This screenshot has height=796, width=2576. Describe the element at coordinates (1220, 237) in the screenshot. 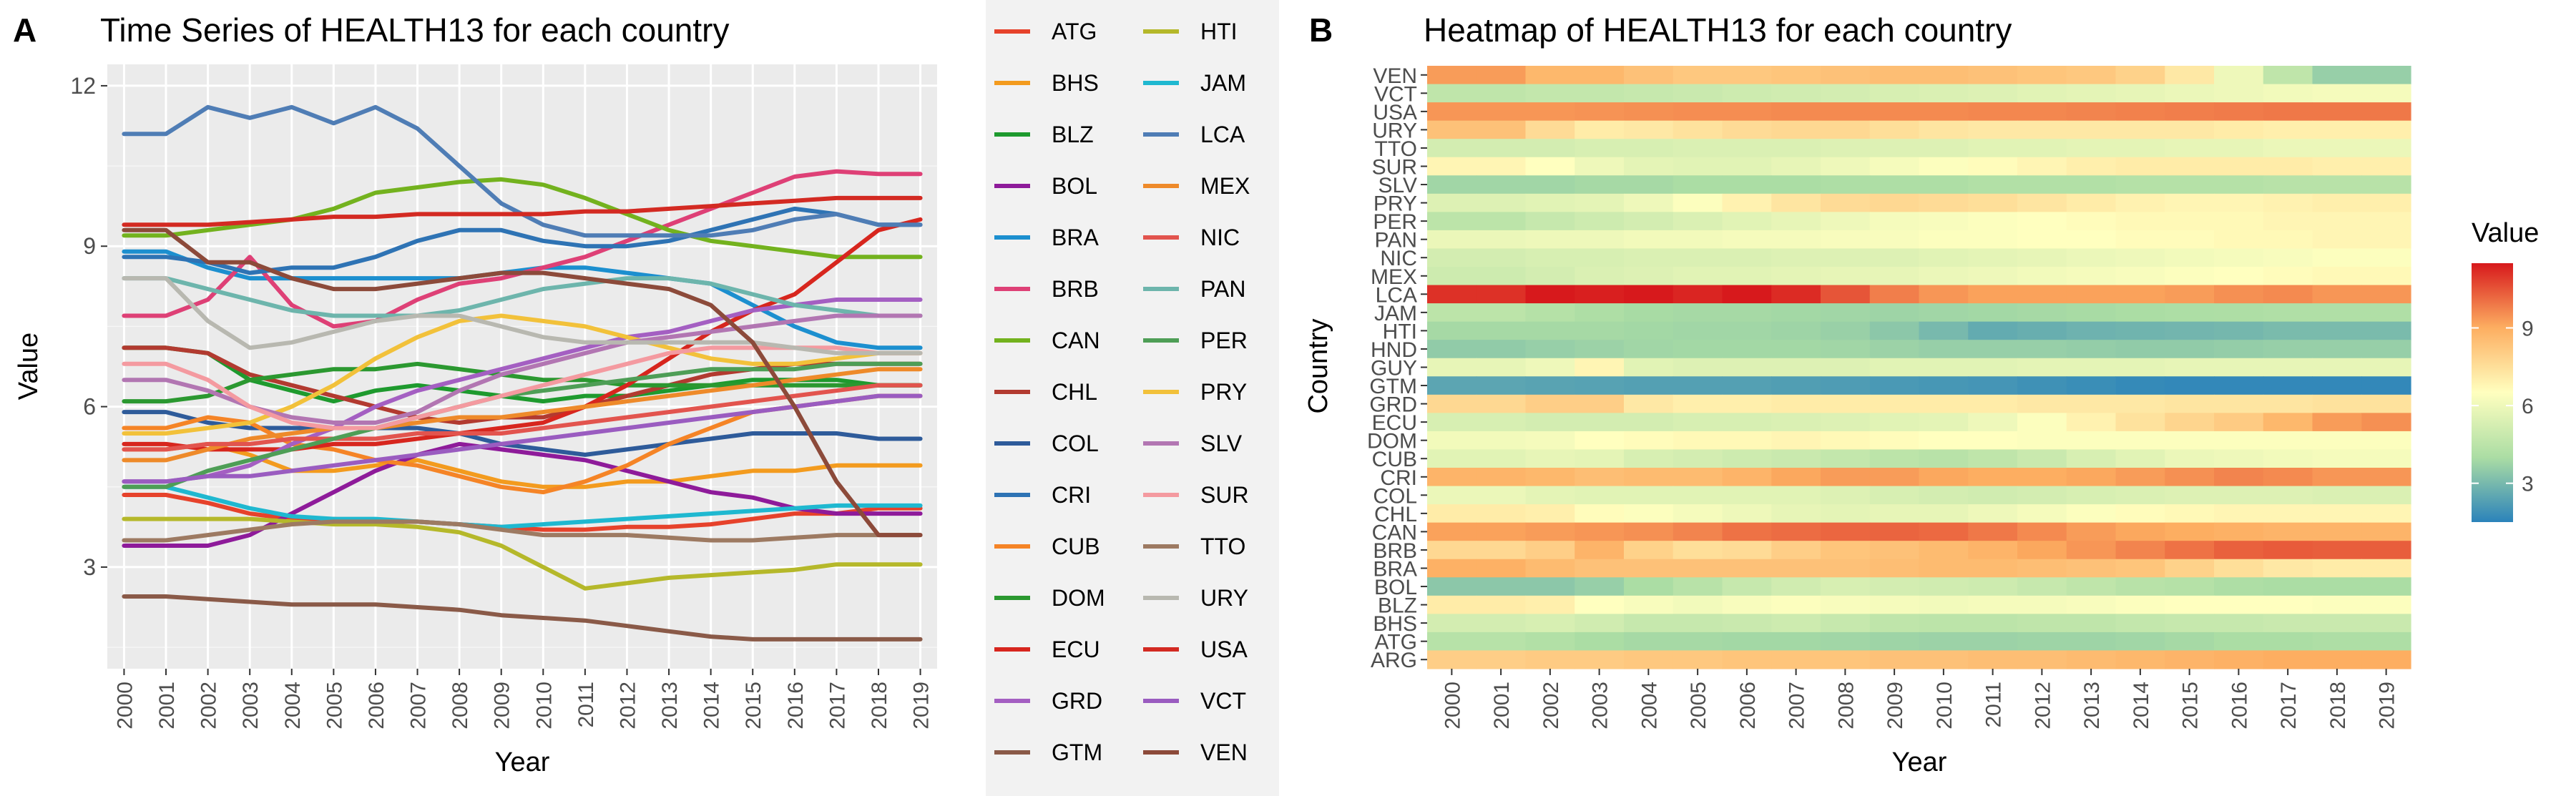

I see `legend-label-nic: NIC` at that location.